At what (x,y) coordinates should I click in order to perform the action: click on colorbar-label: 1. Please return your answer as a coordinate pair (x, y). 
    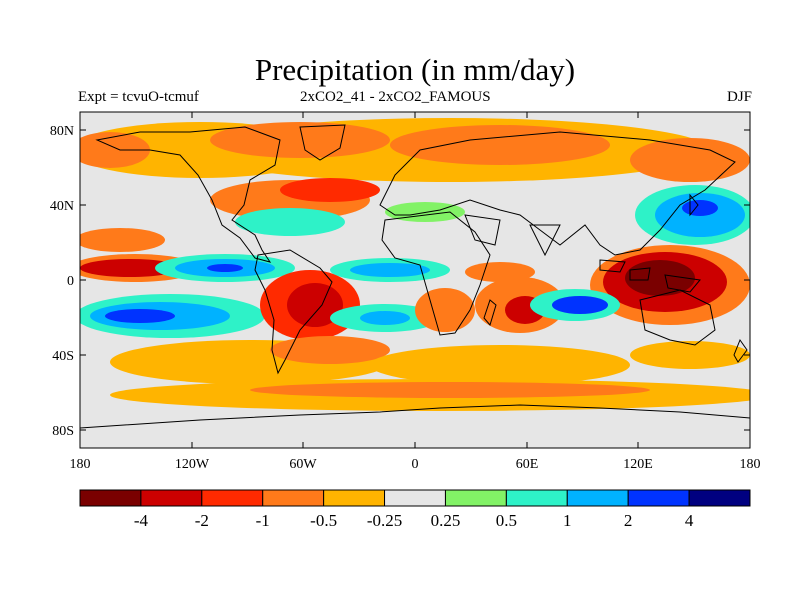
    Looking at the image, I should click on (567, 520).